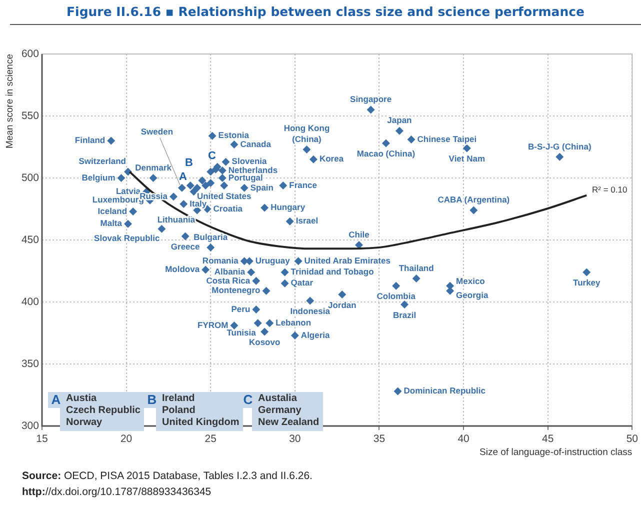 This screenshot has height=509, width=641. What do you see at coordinates (632, 439) in the screenshot?
I see `x-tick-label: 50` at bounding box center [632, 439].